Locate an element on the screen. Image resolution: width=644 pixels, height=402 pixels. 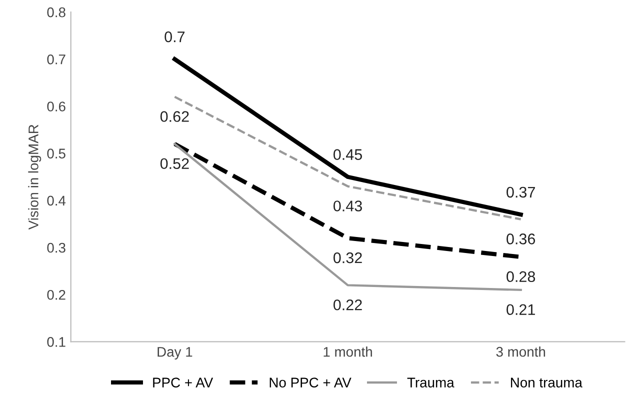
y-tick-label: 0.4 is located at coordinates (56, 201).